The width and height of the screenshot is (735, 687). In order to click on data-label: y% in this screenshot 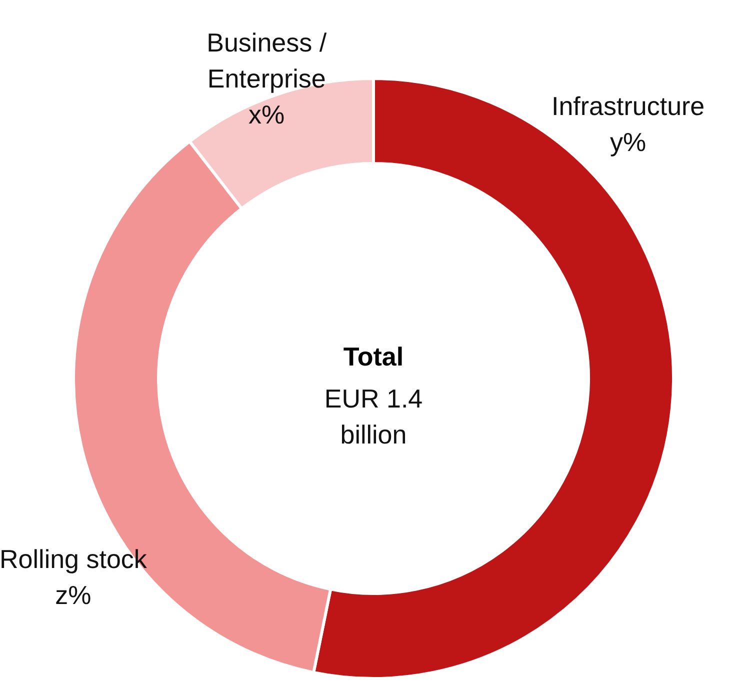, I will do `click(628, 141)`.